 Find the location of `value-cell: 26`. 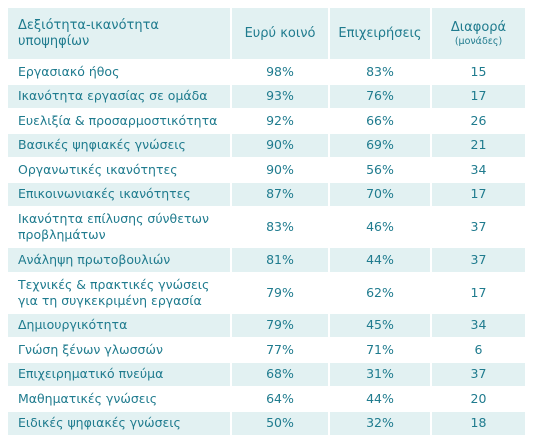

value-cell: 26 is located at coordinates (479, 121).